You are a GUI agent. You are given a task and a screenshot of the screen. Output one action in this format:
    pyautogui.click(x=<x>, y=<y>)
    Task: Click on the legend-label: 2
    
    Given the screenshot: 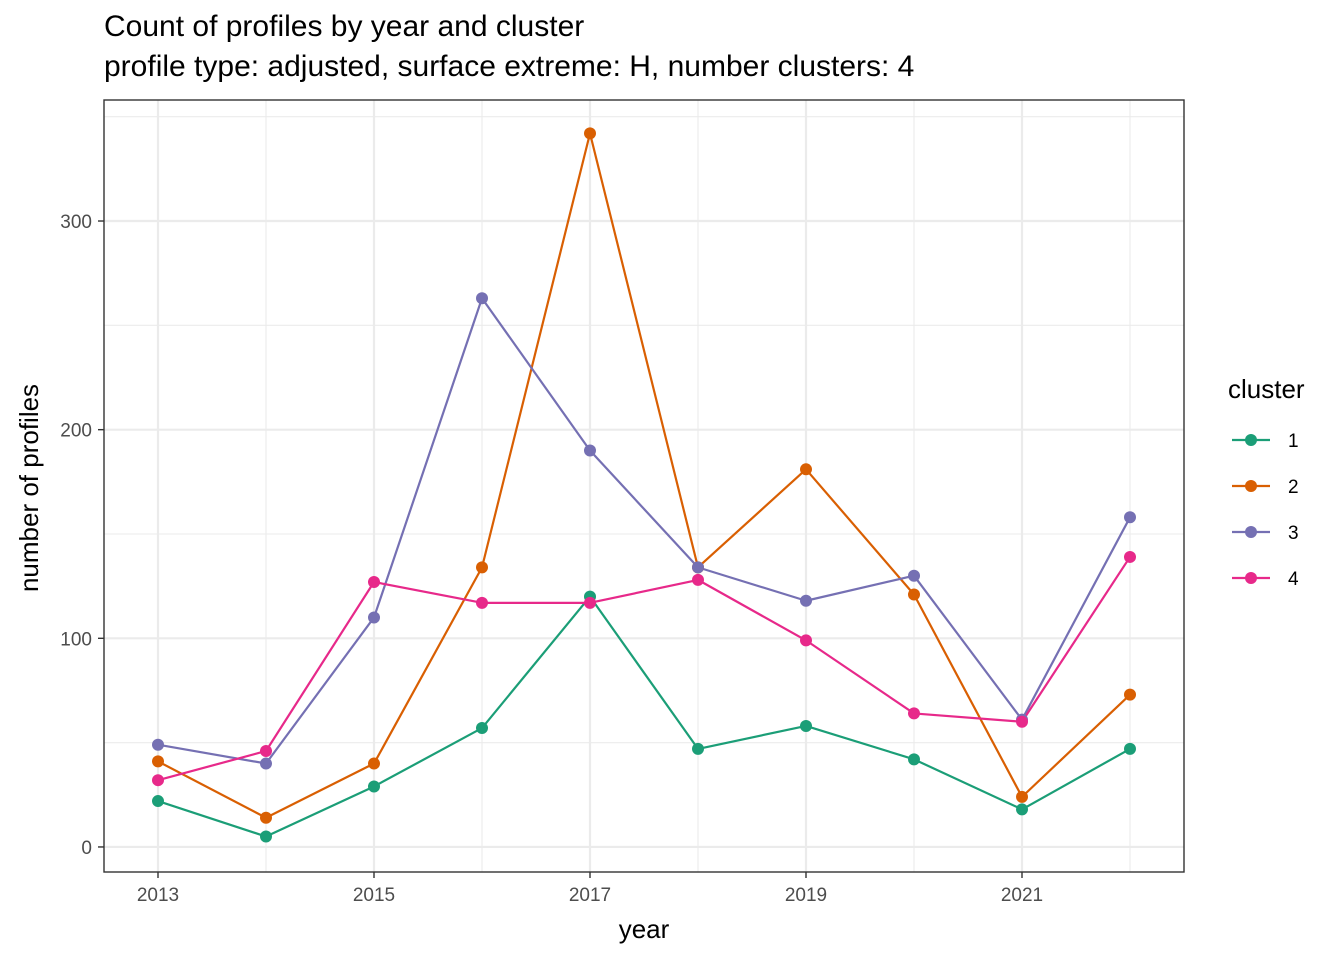 What is the action you would take?
    pyautogui.click(x=1293, y=487)
    